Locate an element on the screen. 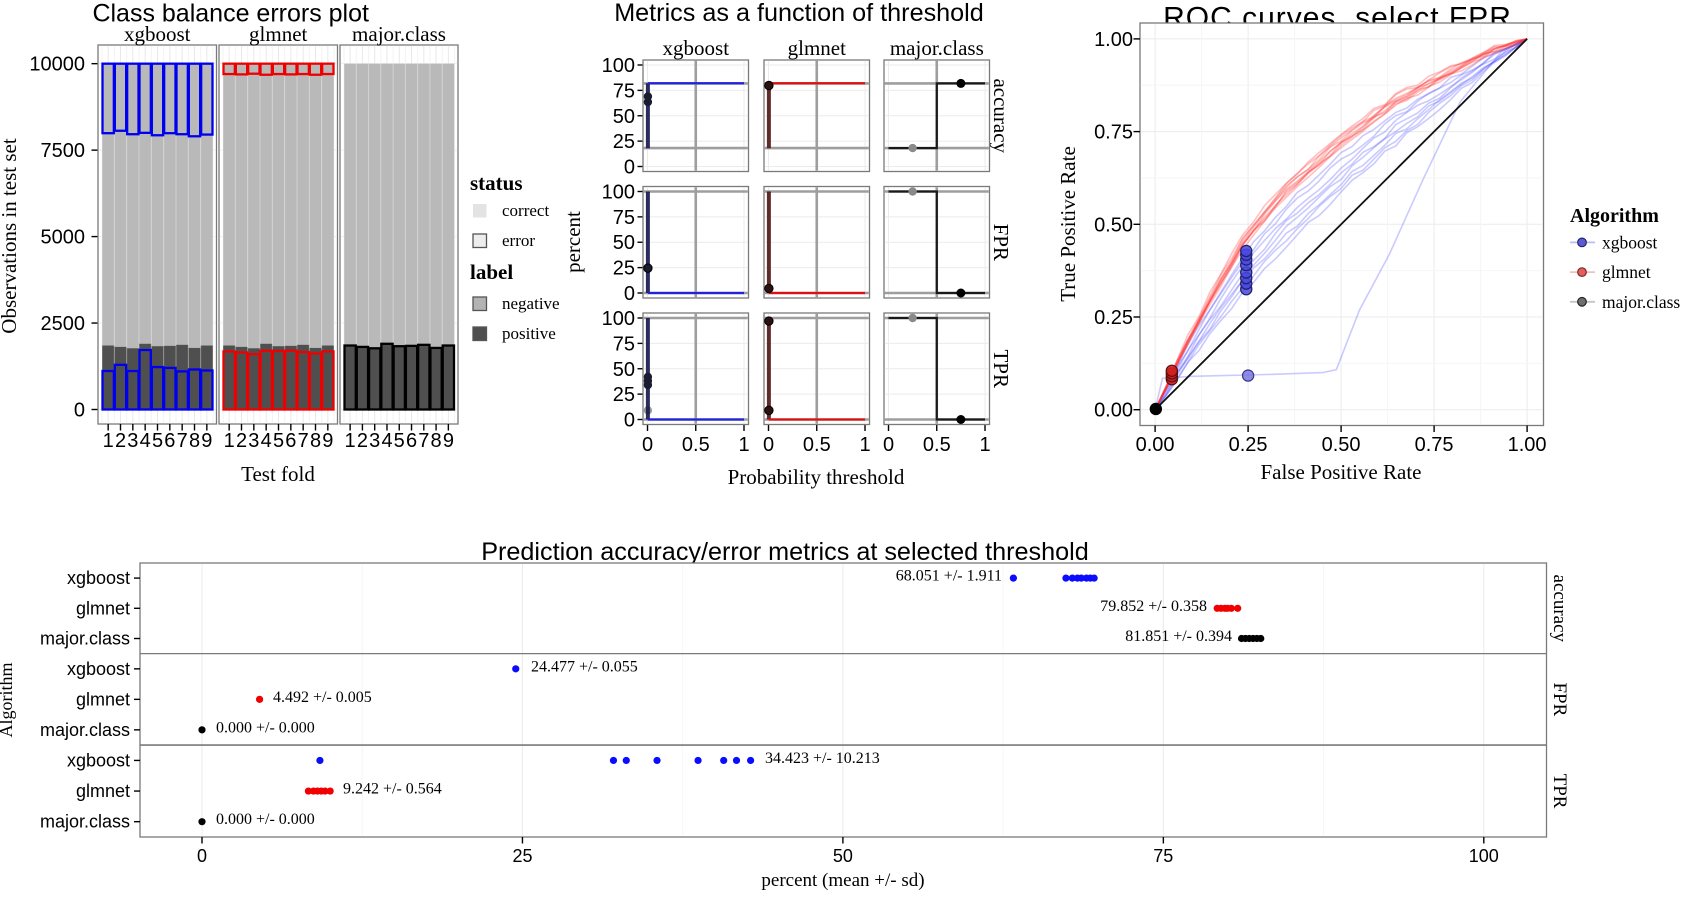  svg-text: Probability threshold is located at coordinates (816, 477).